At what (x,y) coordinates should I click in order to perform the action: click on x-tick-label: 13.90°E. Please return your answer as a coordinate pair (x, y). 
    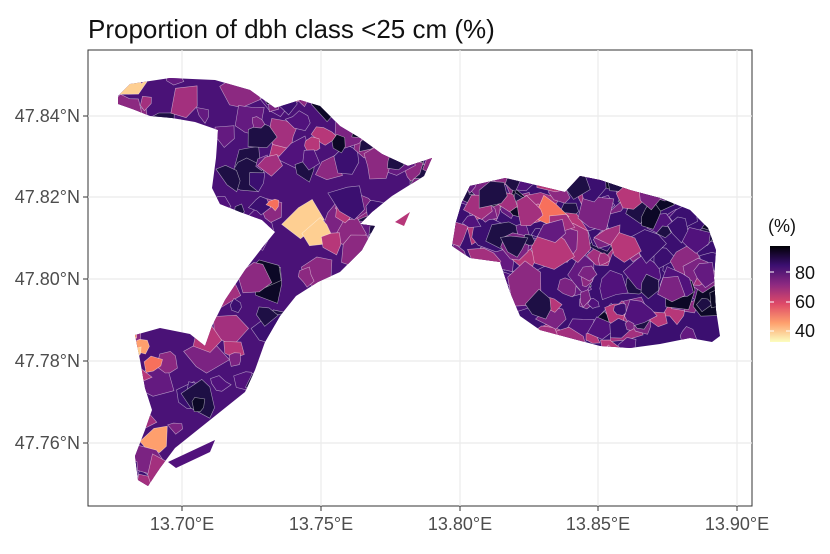
    Looking at the image, I should click on (737, 524).